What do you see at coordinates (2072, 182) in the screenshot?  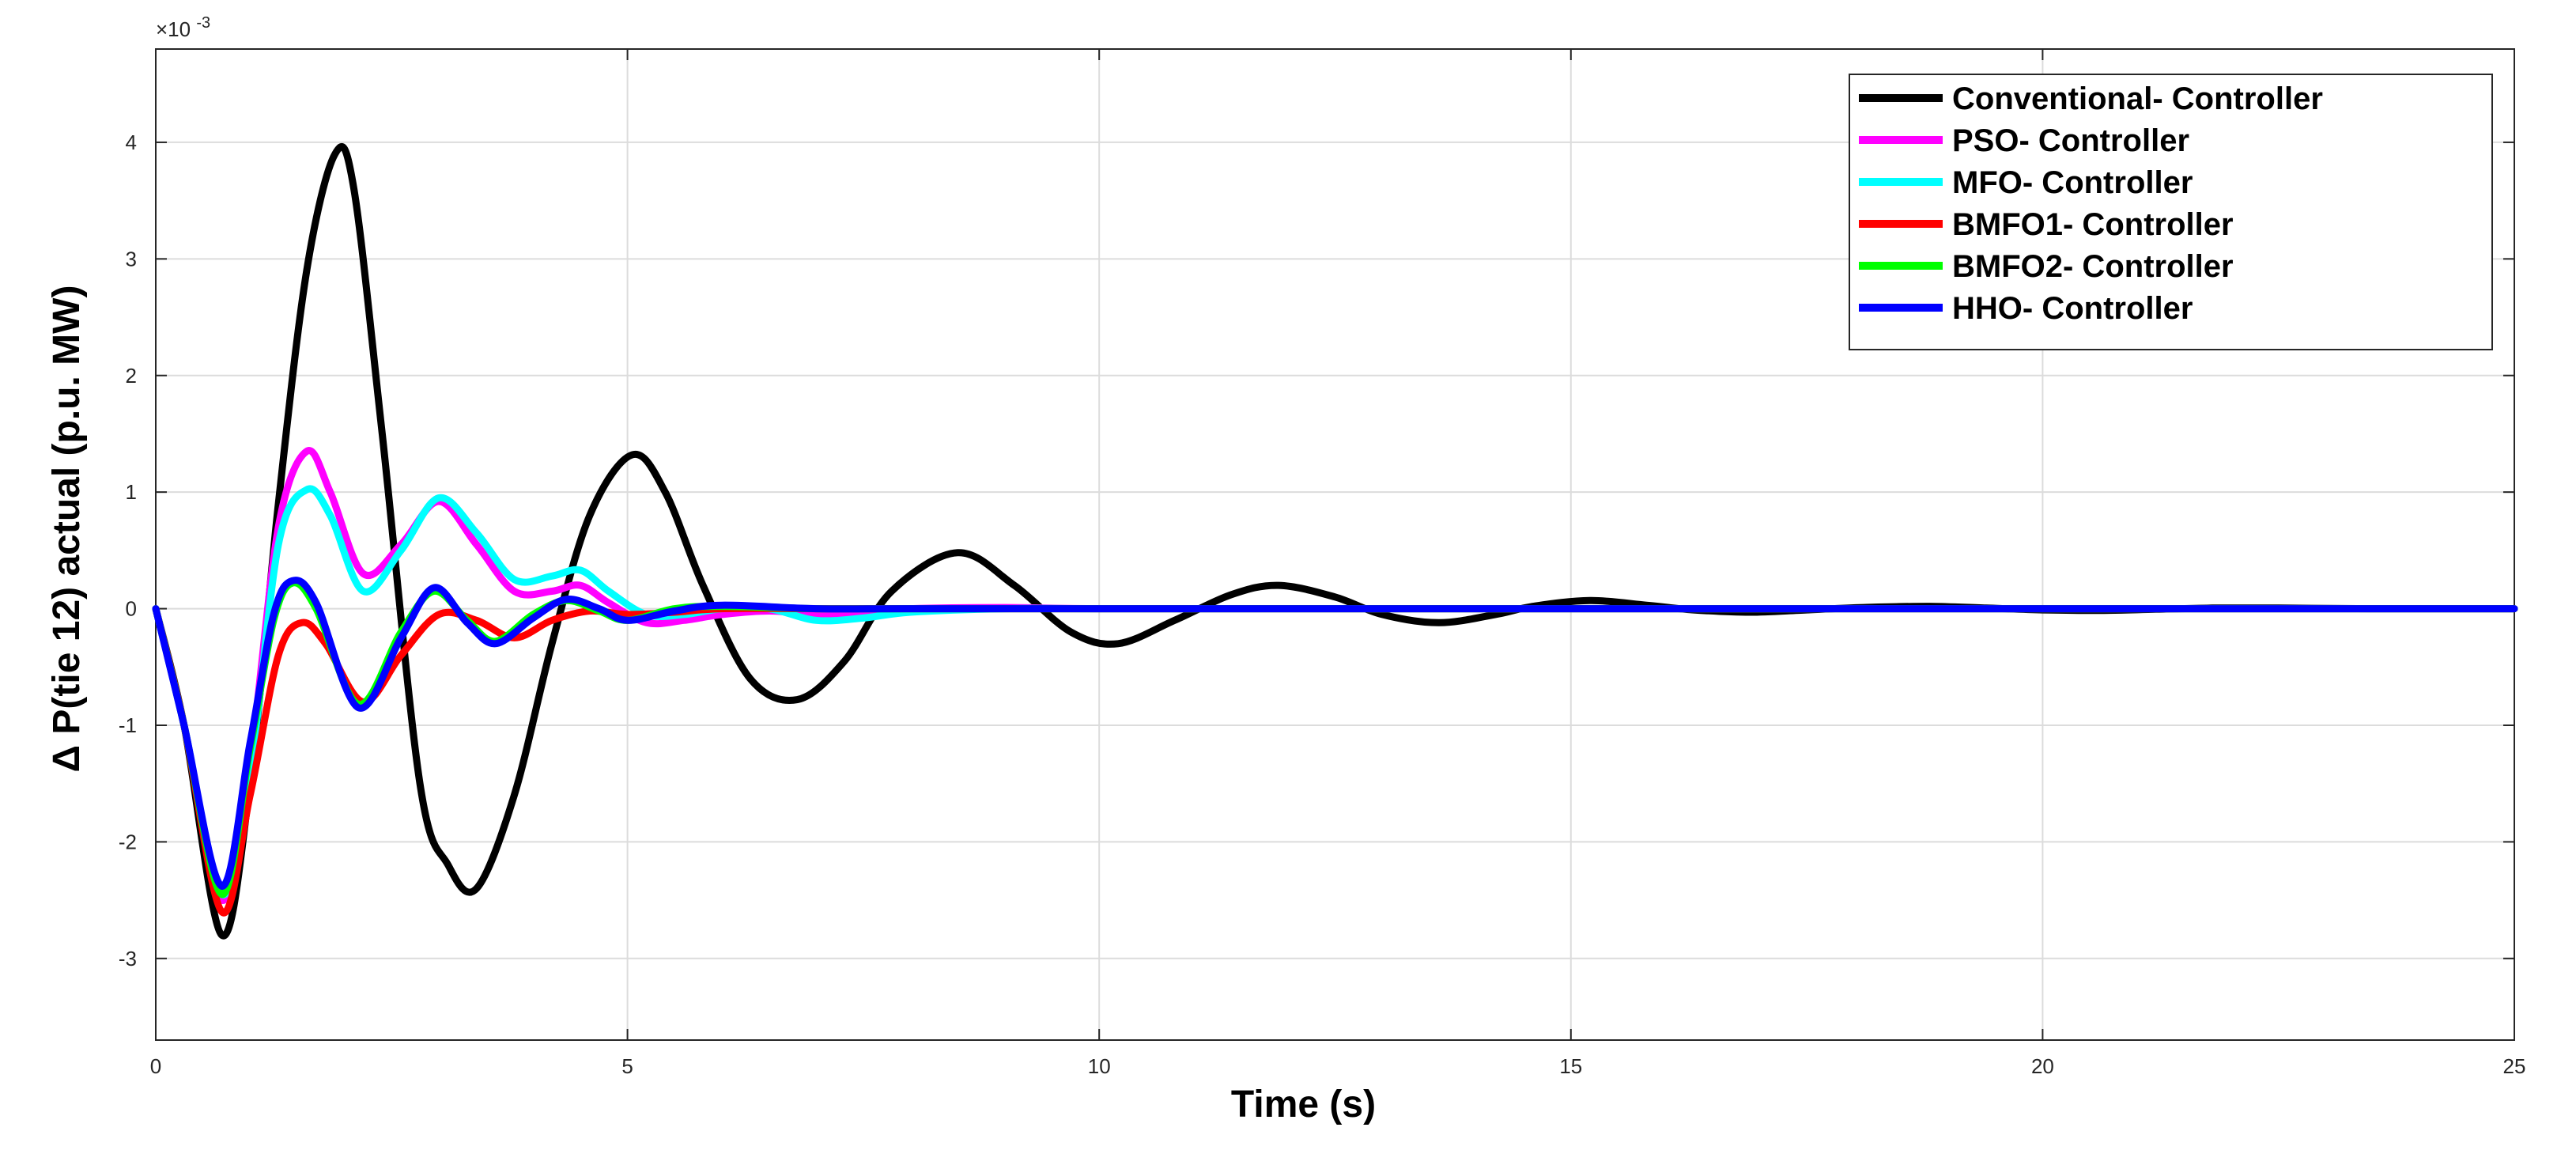 I see `legend-entry-label: MFO- Controller` at bounding box center [2072, 182].